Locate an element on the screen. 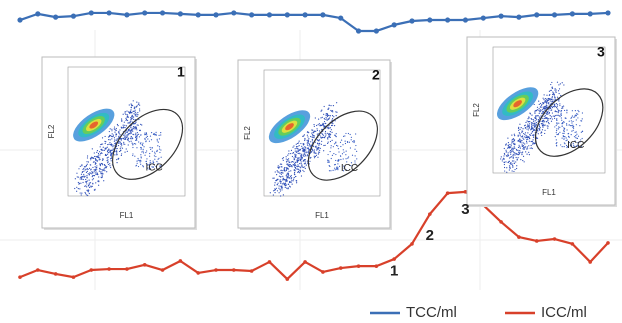 The width and height of the screenshot is (622, 323). legend-label: TCC/ml is located at coordinates (431, 312).